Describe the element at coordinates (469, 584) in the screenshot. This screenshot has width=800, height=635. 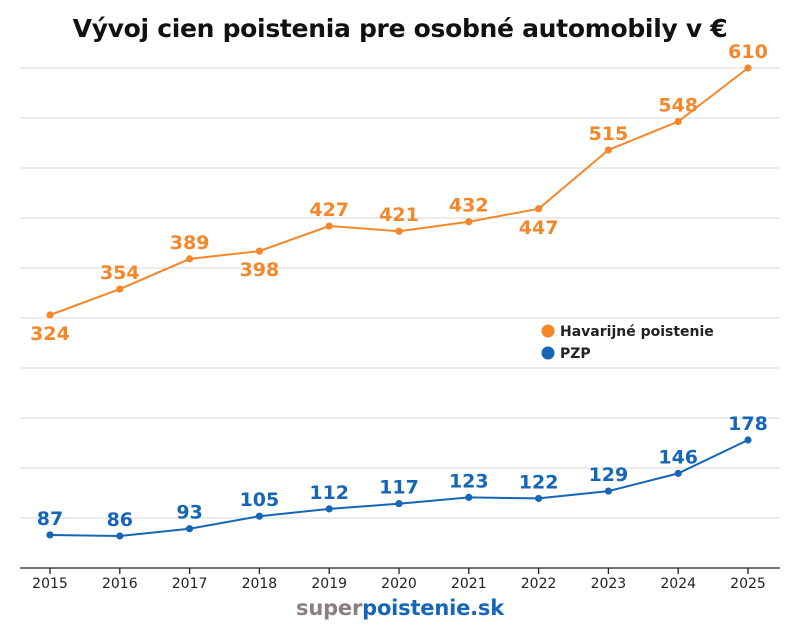
I see `x-tick-label: 2021` at that location.